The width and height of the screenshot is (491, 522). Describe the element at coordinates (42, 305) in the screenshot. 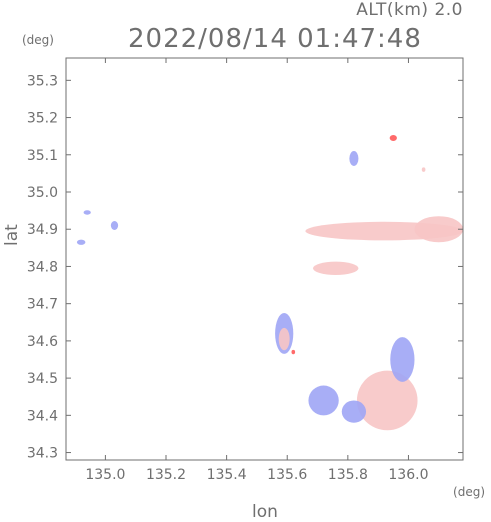

I see `y-tick-label: 34.7` at that location.